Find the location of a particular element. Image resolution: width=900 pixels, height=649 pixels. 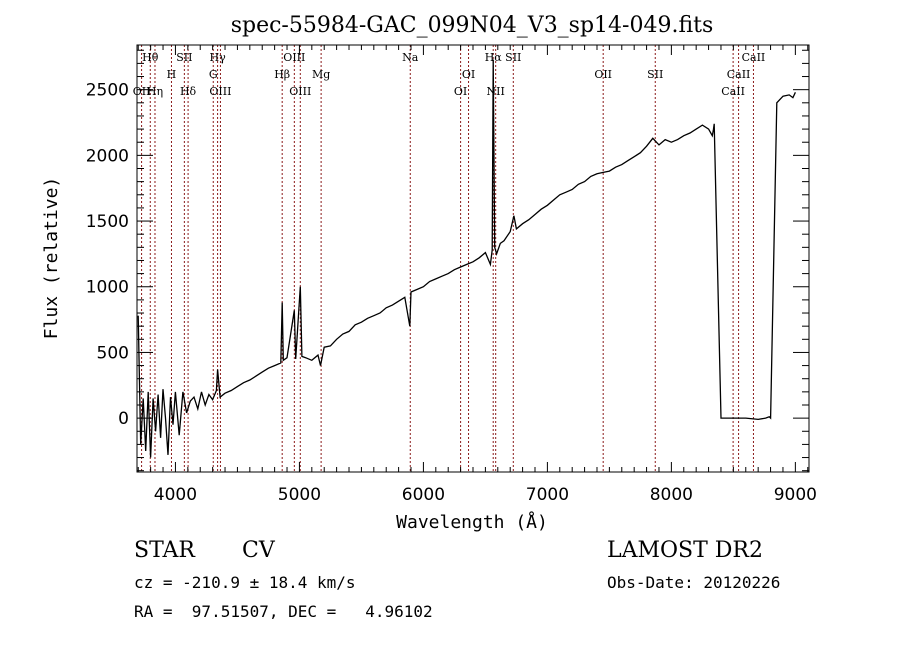

line-marker-label: G is located at coordinates (213, 74).